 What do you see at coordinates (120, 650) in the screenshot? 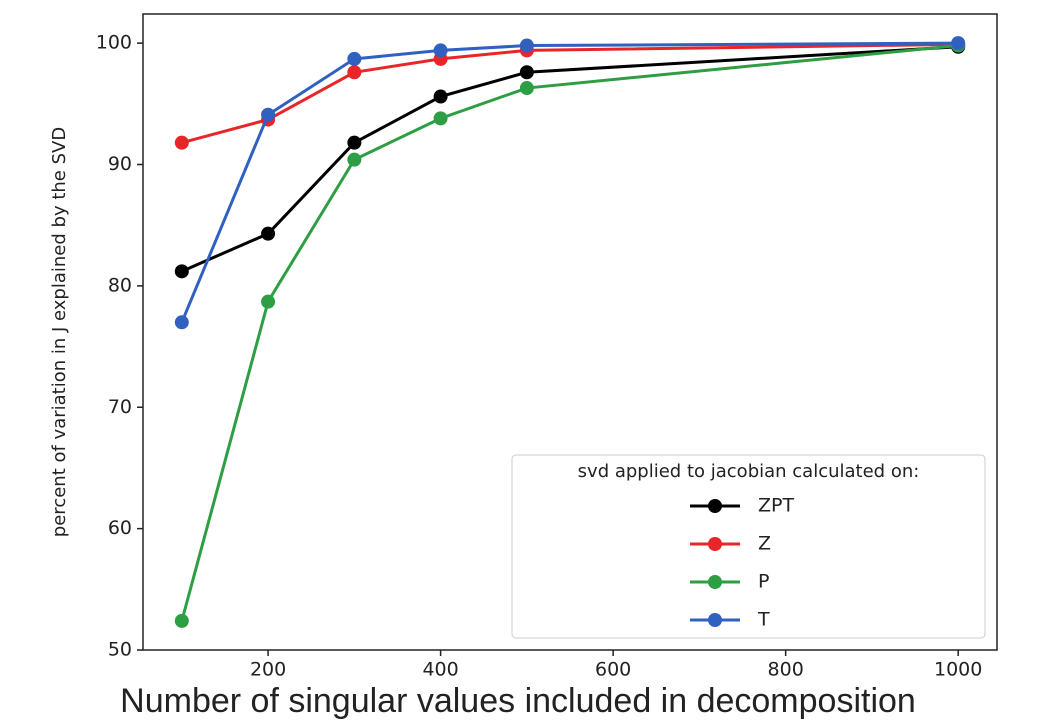
I see `y-tick-label: 50` at bounding box center [120, 650].